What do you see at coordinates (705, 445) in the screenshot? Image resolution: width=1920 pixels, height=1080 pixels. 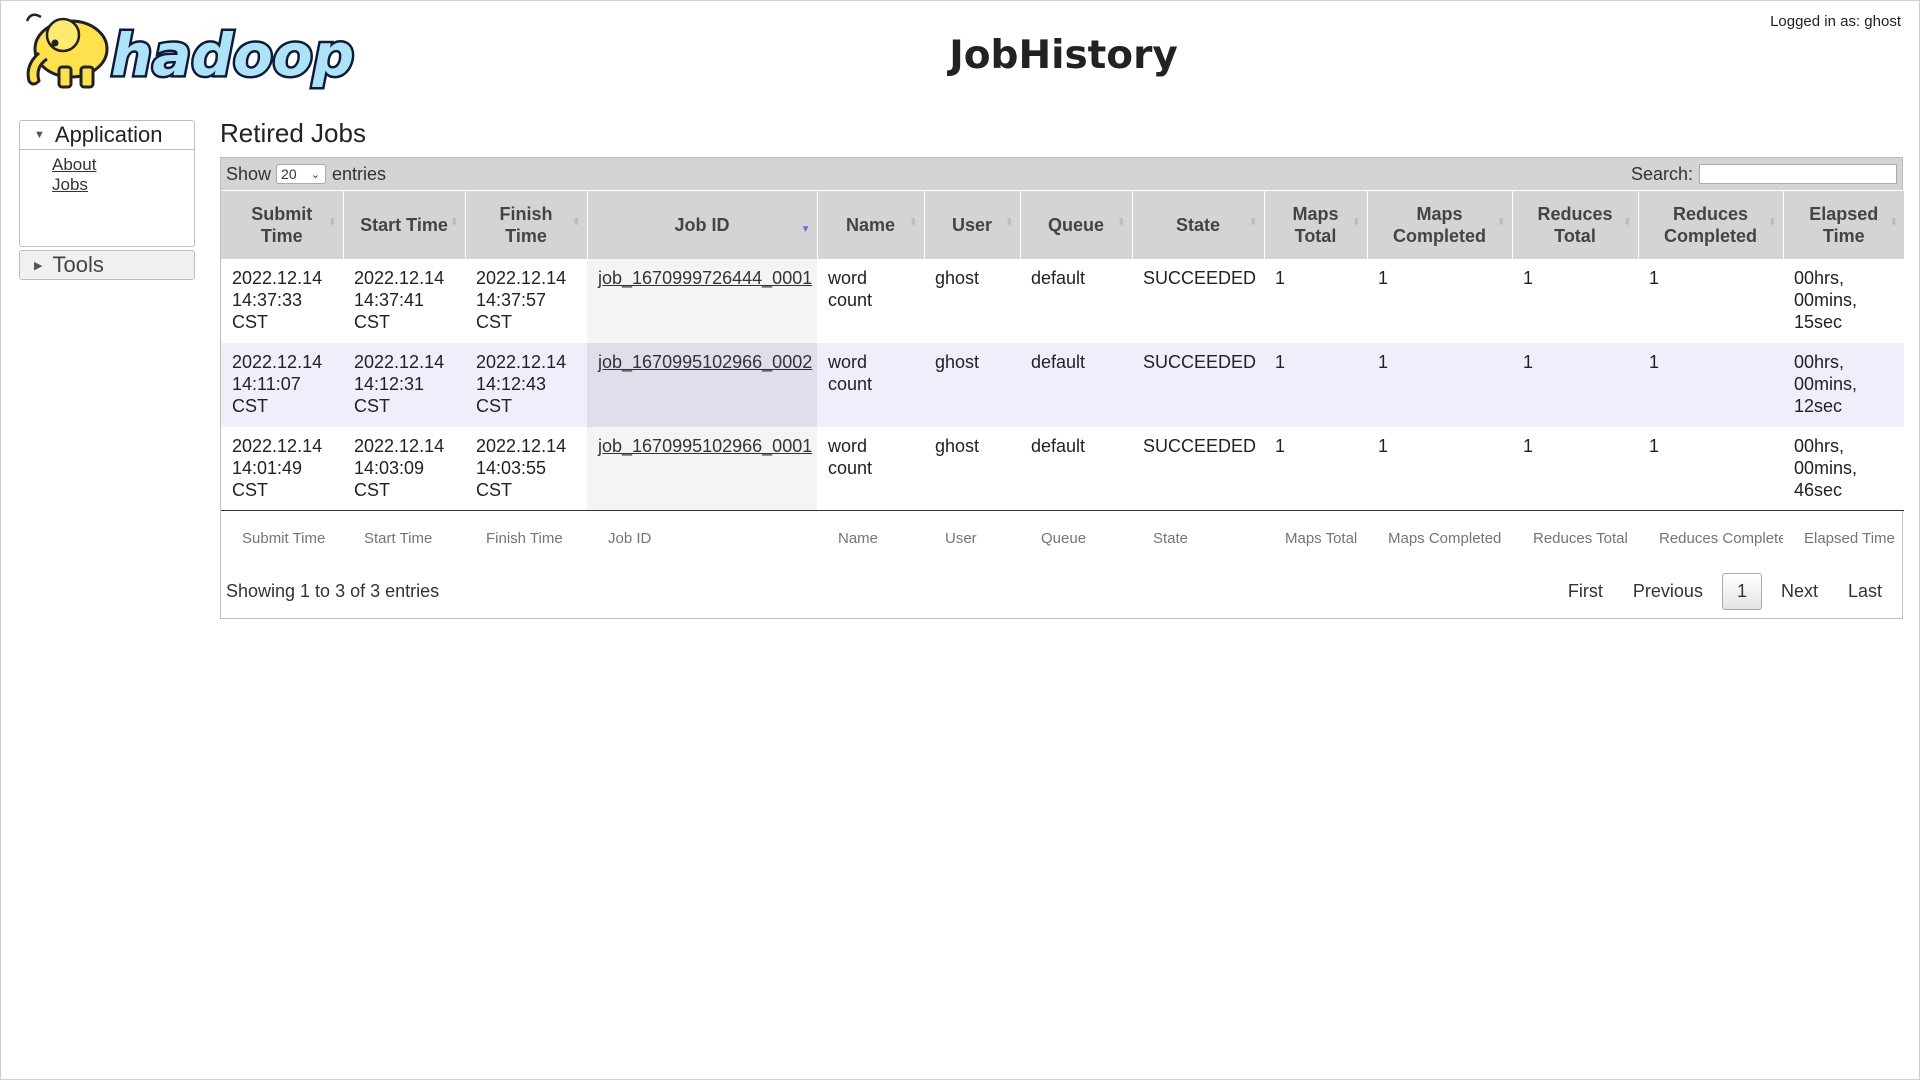 I see `job-id-link: job_1670995102966_0001` at bounding box center [705, 445].